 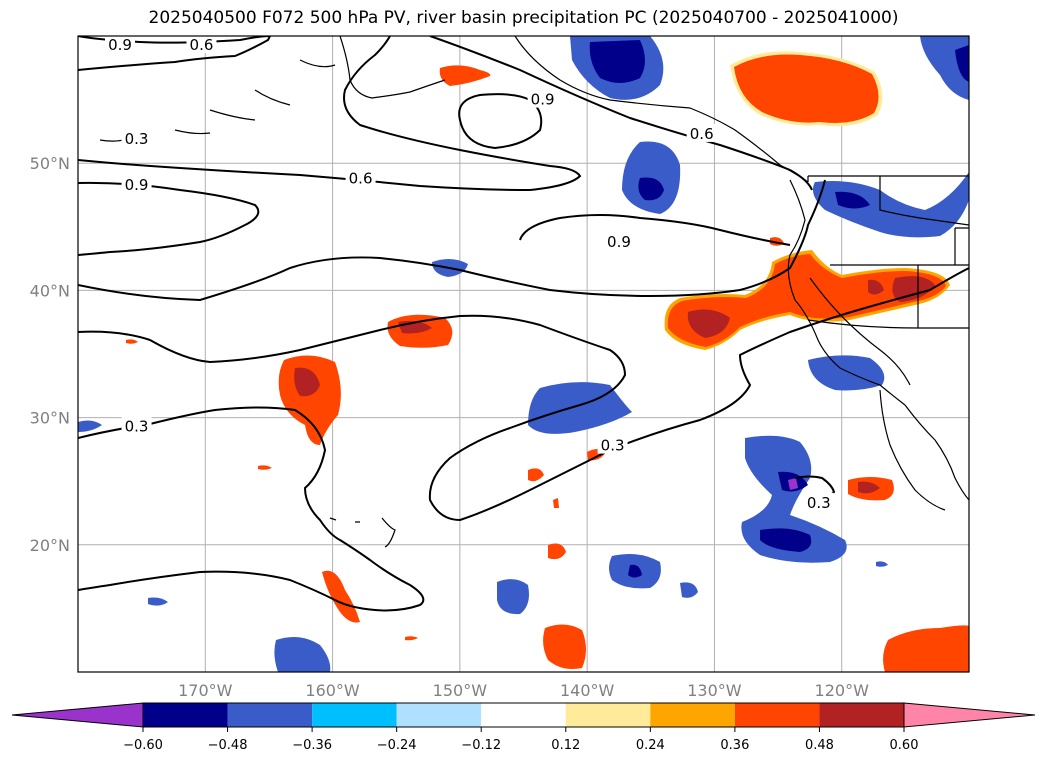 I want to click on colorbar-tick-label: −0.24, so click(x=397, y=745).